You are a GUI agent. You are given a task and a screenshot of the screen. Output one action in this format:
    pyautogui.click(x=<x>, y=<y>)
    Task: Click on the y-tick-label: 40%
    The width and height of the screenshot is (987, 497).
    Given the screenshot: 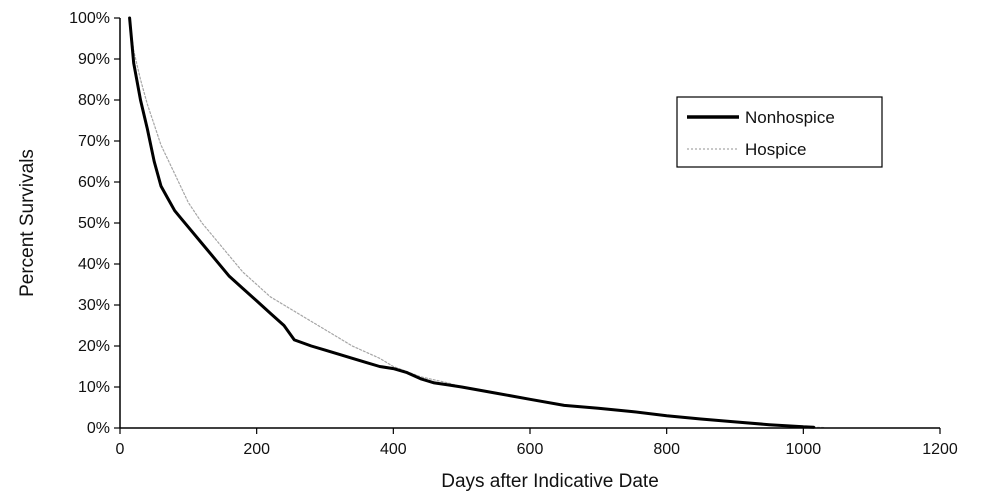 What is the action you would take?
    pyautogui.click(x=94, y=264)
    